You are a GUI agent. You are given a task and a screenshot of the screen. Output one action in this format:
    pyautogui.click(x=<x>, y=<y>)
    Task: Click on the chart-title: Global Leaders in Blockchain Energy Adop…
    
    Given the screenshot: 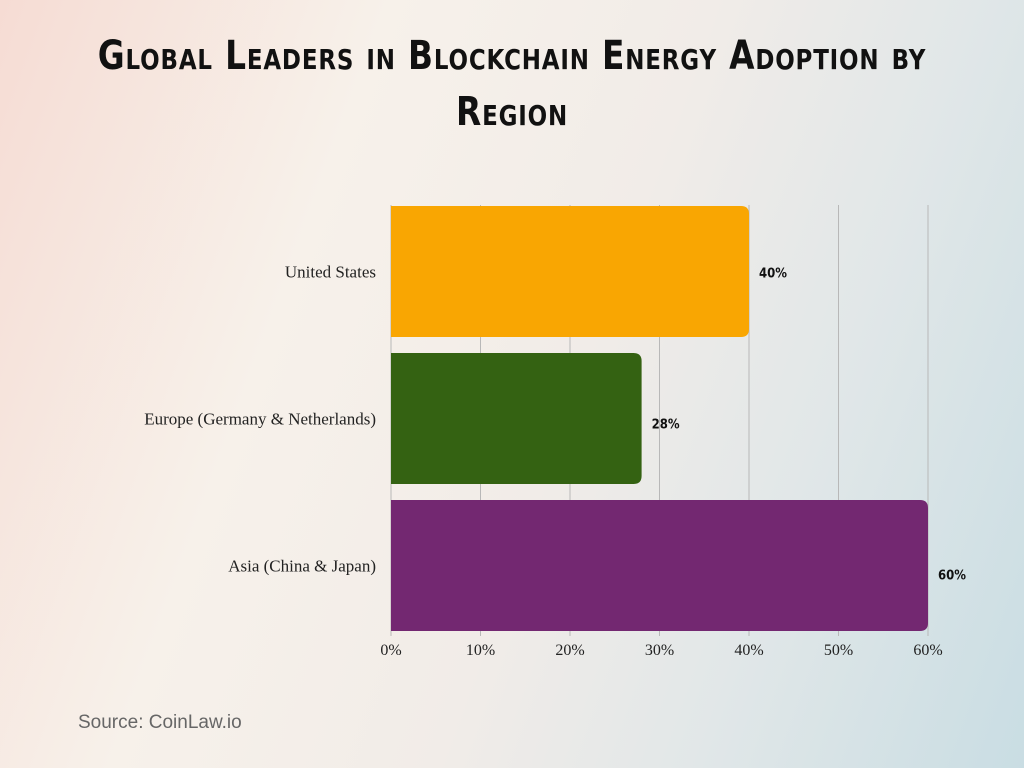 What is the action you would take?
    pyautogui.click(x=512, y=84)
    